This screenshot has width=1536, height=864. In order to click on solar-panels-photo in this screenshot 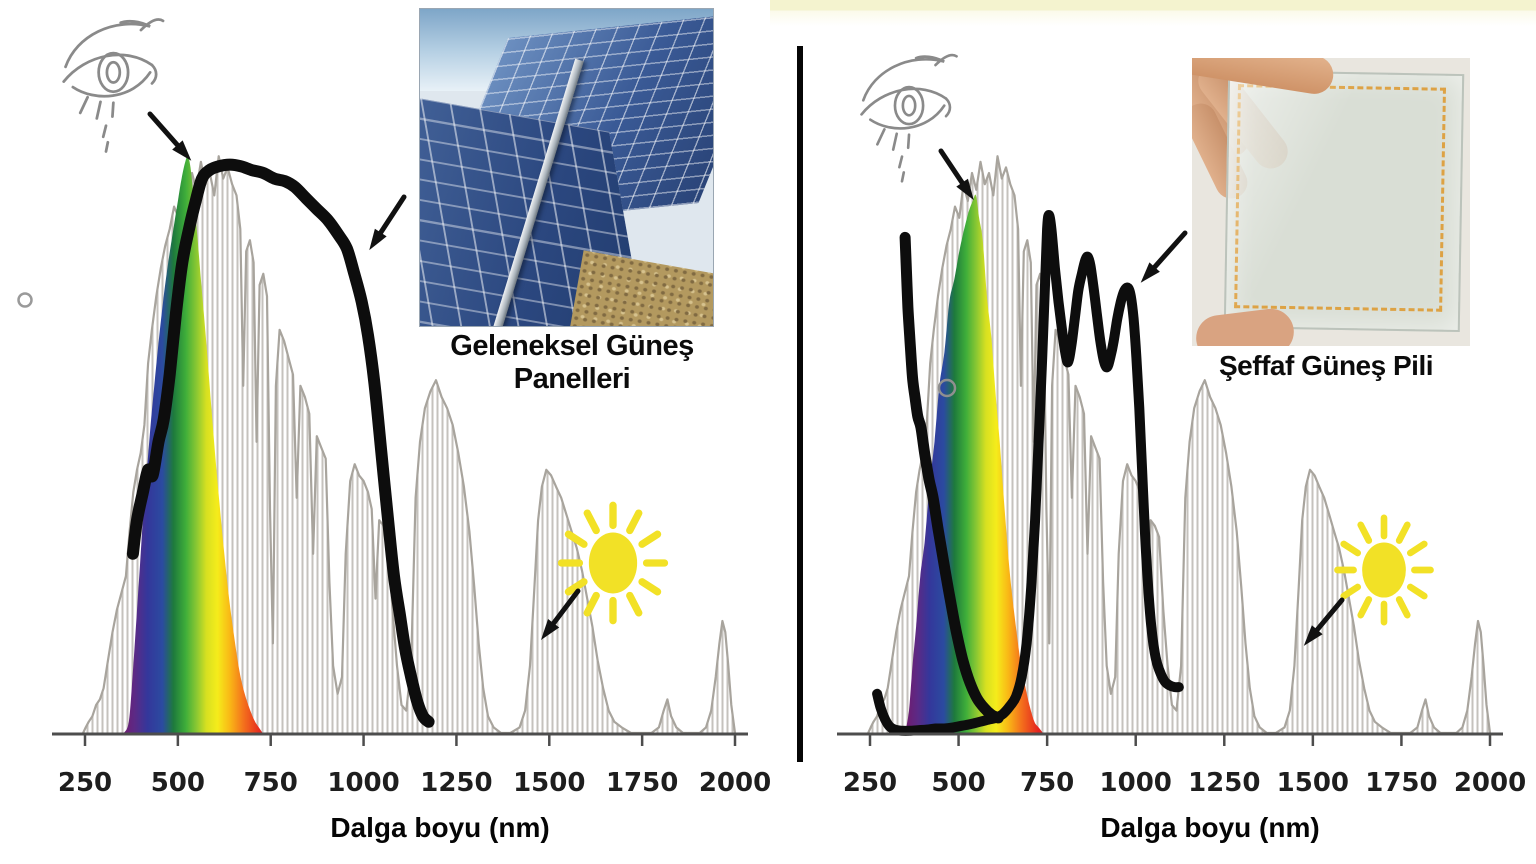, I will do `click(566, 167)`.